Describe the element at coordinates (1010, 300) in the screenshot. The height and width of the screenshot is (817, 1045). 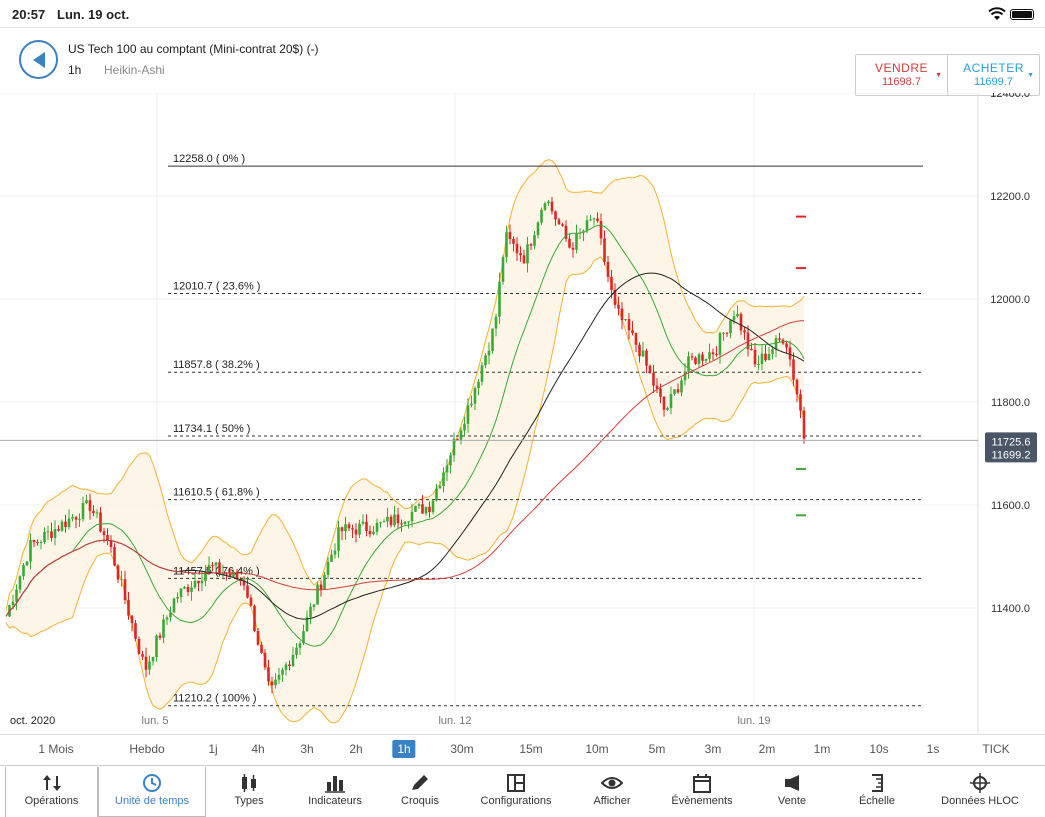
I see `price-tick-label: 12000.0` at that location.